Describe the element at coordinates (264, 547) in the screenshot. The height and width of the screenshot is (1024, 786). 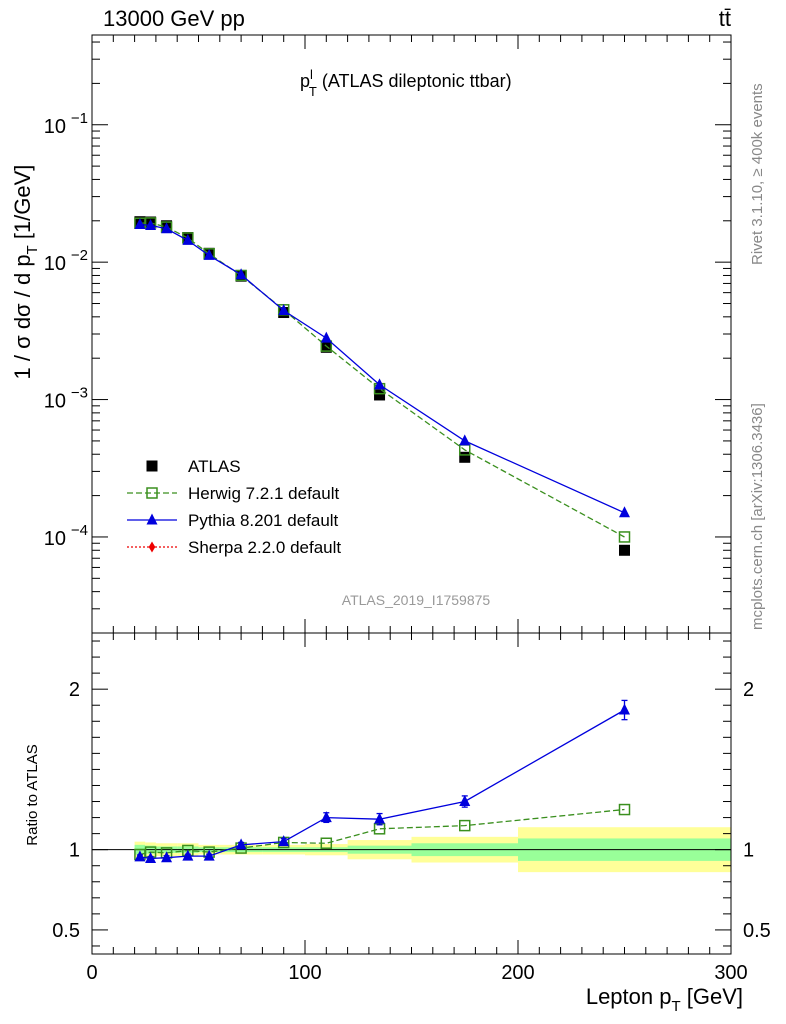
I see `legend-label: Sherpa 2.2.0 default` at that location.